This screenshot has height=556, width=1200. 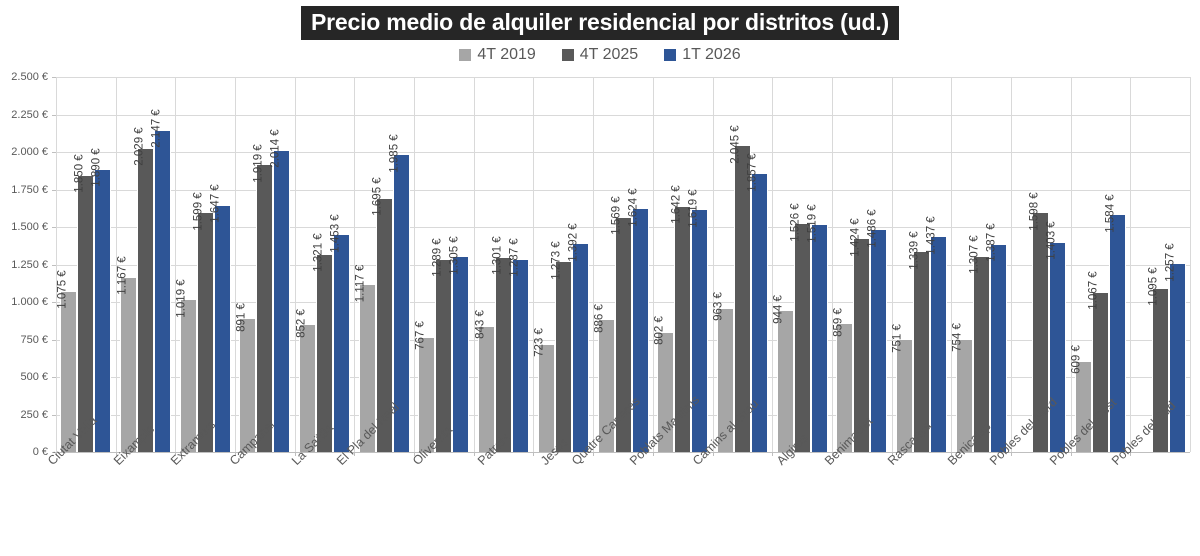 What do you see at coordinates (843, 380) in the screenshot?
I see `bar: 859 €` at bounding box center [843, 380].